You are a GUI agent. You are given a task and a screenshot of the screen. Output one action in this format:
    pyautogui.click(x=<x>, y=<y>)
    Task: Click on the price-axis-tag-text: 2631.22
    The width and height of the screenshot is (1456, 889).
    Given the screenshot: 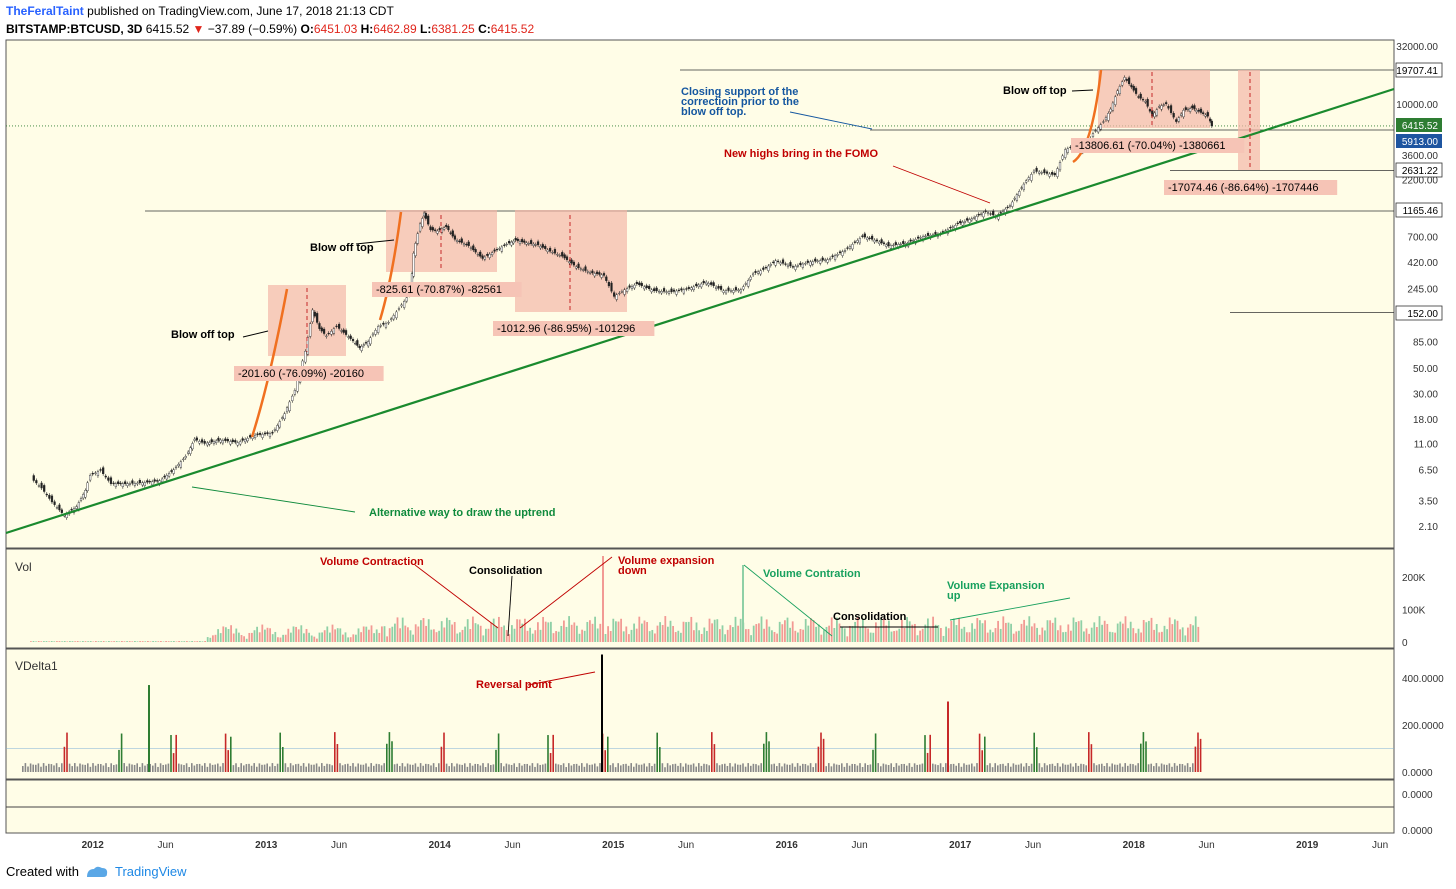 What is the action you would take?
    pyautogui.click(x=1420, y=171)
    